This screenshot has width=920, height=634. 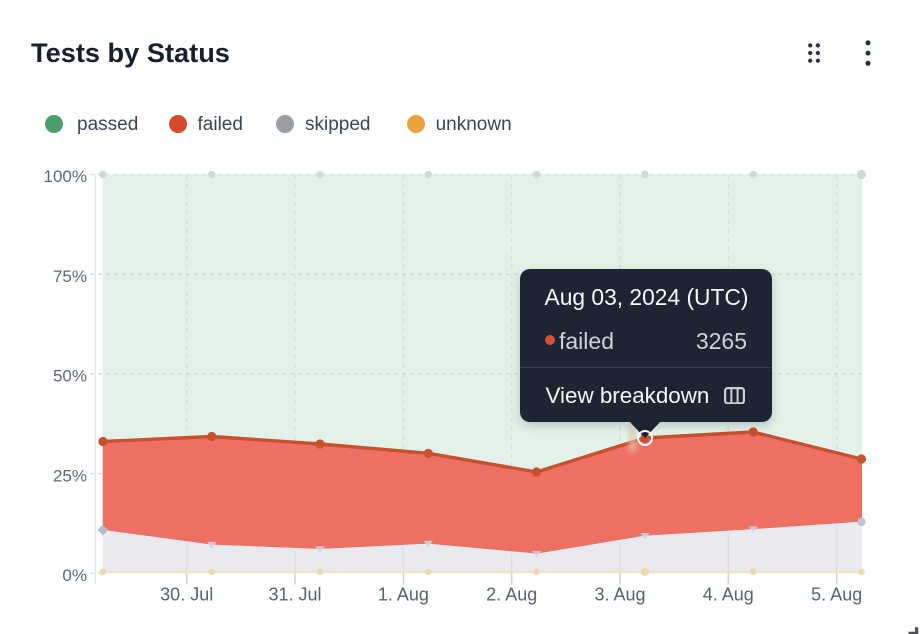 I want to click on svg-text: 75%, so click(x=70, y=276).